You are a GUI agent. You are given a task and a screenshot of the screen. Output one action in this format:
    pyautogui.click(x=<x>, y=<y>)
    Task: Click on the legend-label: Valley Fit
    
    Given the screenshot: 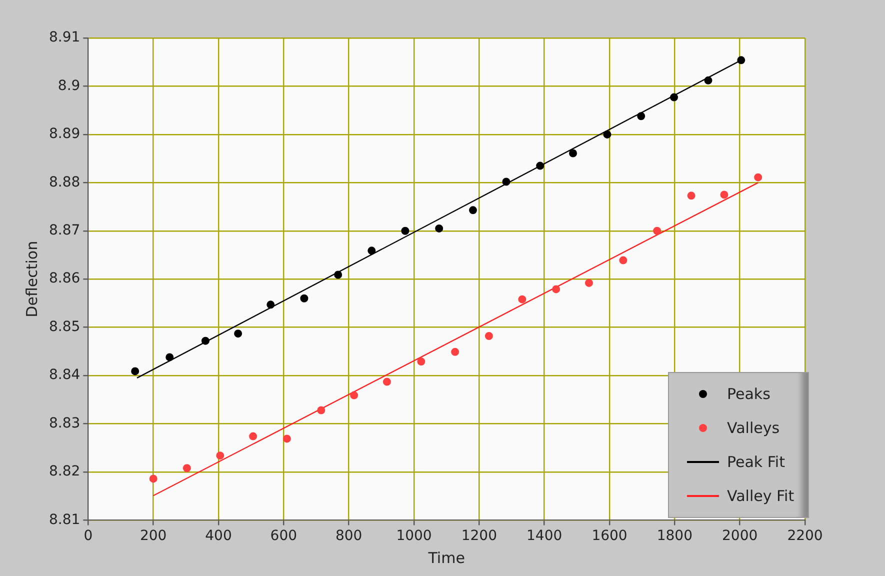 What is the action you would take?
    pyautogui.click(x=760, y=496)
    